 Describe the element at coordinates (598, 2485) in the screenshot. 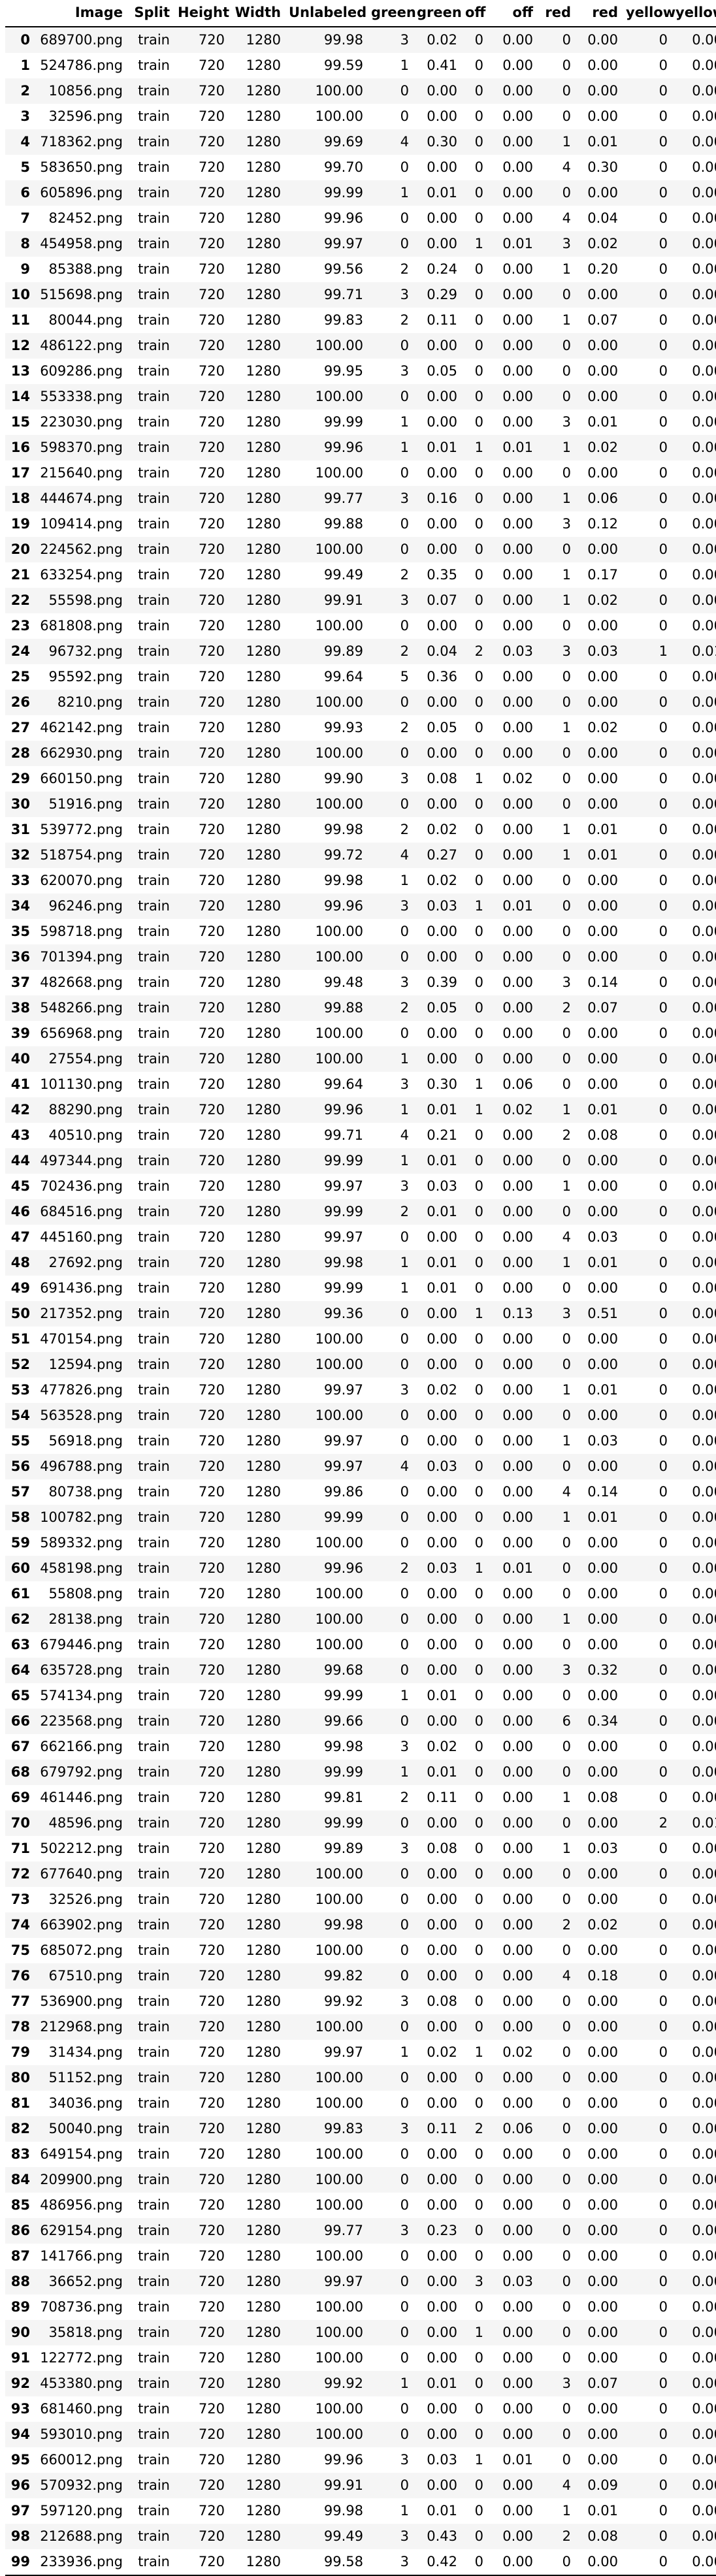

I see `table-cell: 0.09` at that location.